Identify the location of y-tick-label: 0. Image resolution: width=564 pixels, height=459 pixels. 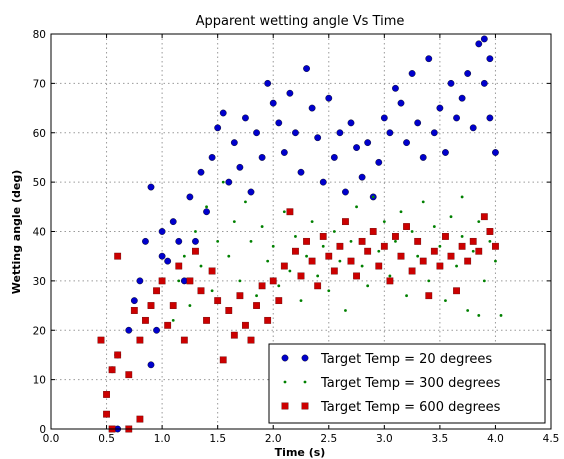
(42, 430).